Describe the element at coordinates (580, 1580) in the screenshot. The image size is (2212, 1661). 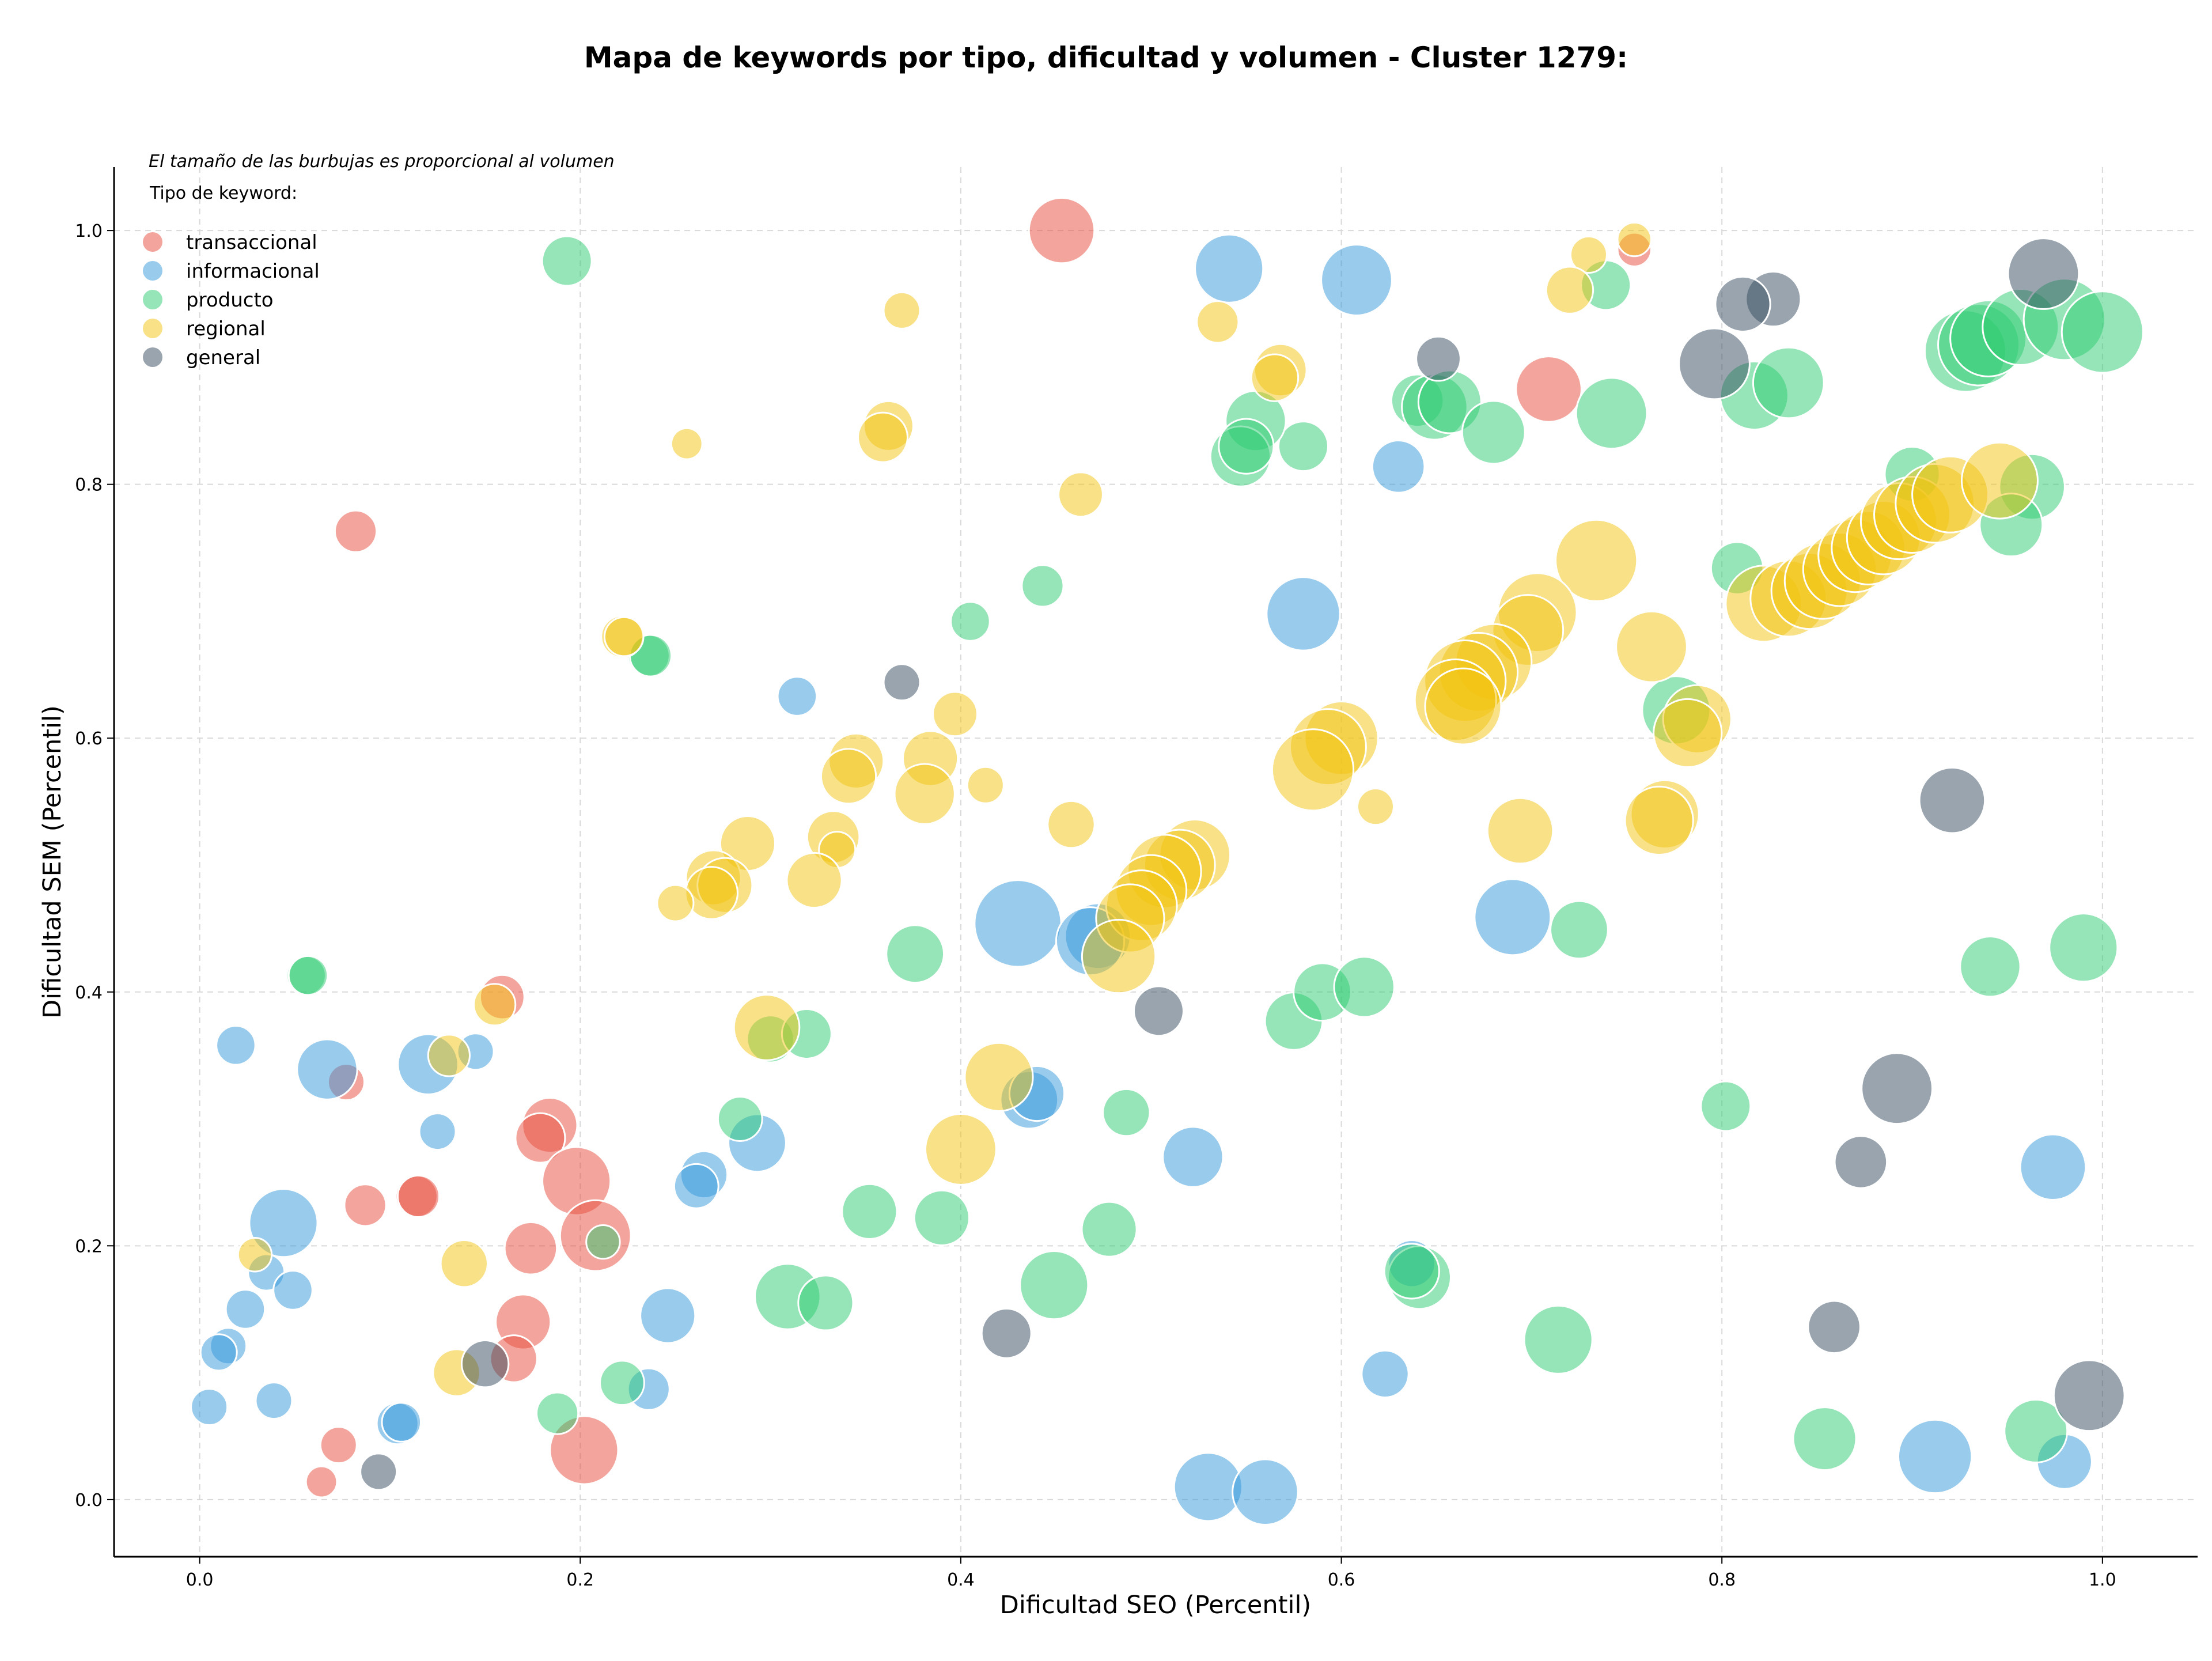
I see `x-tick-label: 0.2` at that location.